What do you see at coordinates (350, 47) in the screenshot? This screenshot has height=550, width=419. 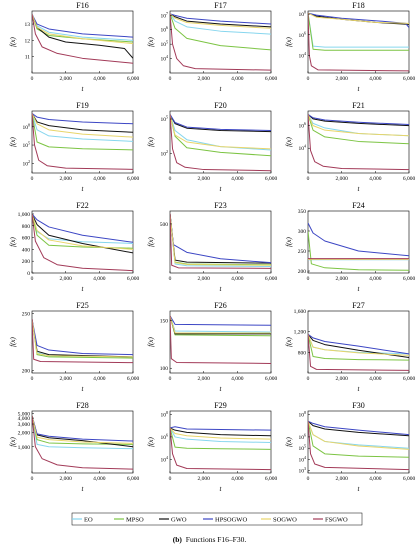 I see `panel-f18: F18 0 2,000 4,000 6,000 104 106 108 t f(x)` at bounding box center [350, 47].